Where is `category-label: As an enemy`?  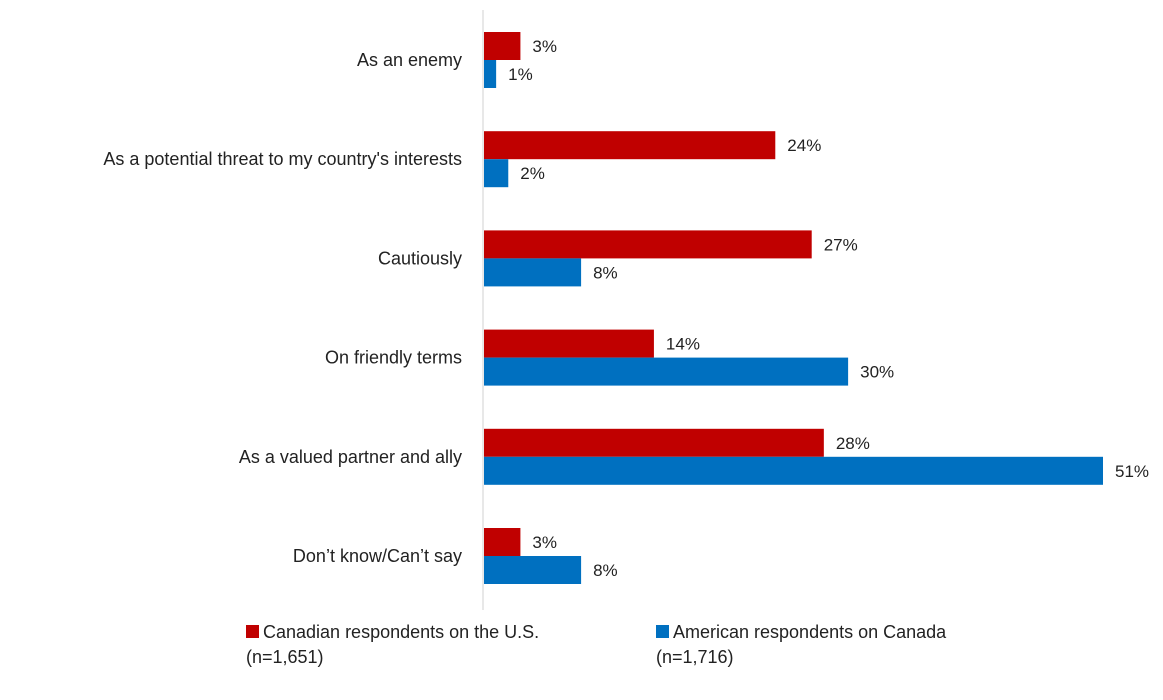
category-label: As an enemy is located at coordinates (409, 60).